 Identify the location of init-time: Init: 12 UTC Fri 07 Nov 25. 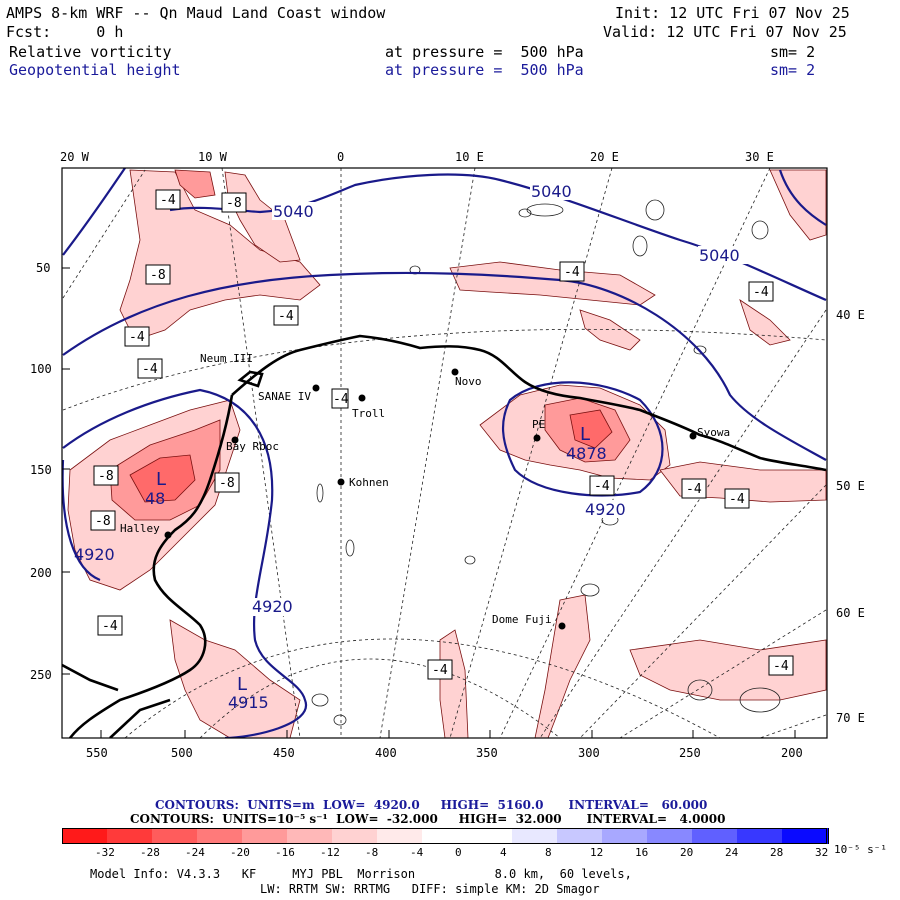
(732, 13).